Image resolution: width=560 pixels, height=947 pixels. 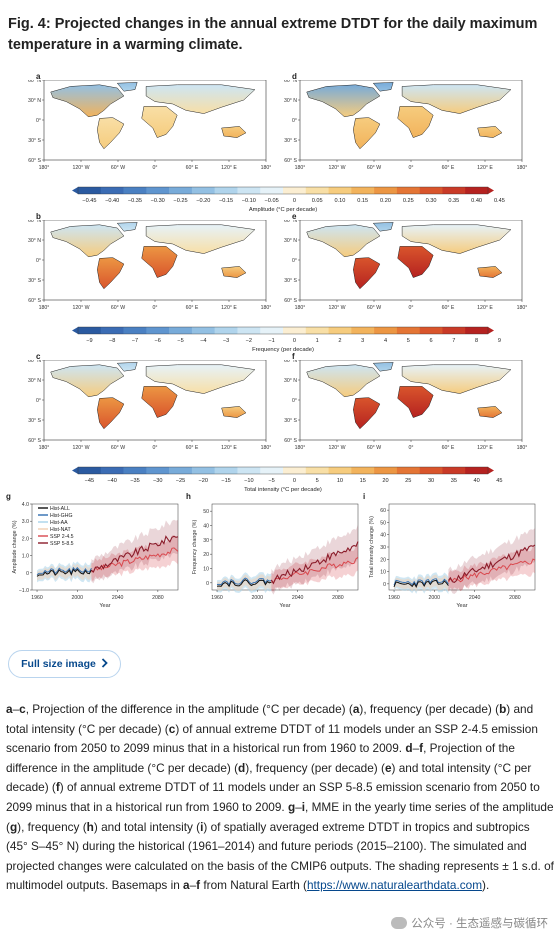 I want to click on colorbar-tick-label: −3, so click(x=226, y=341).